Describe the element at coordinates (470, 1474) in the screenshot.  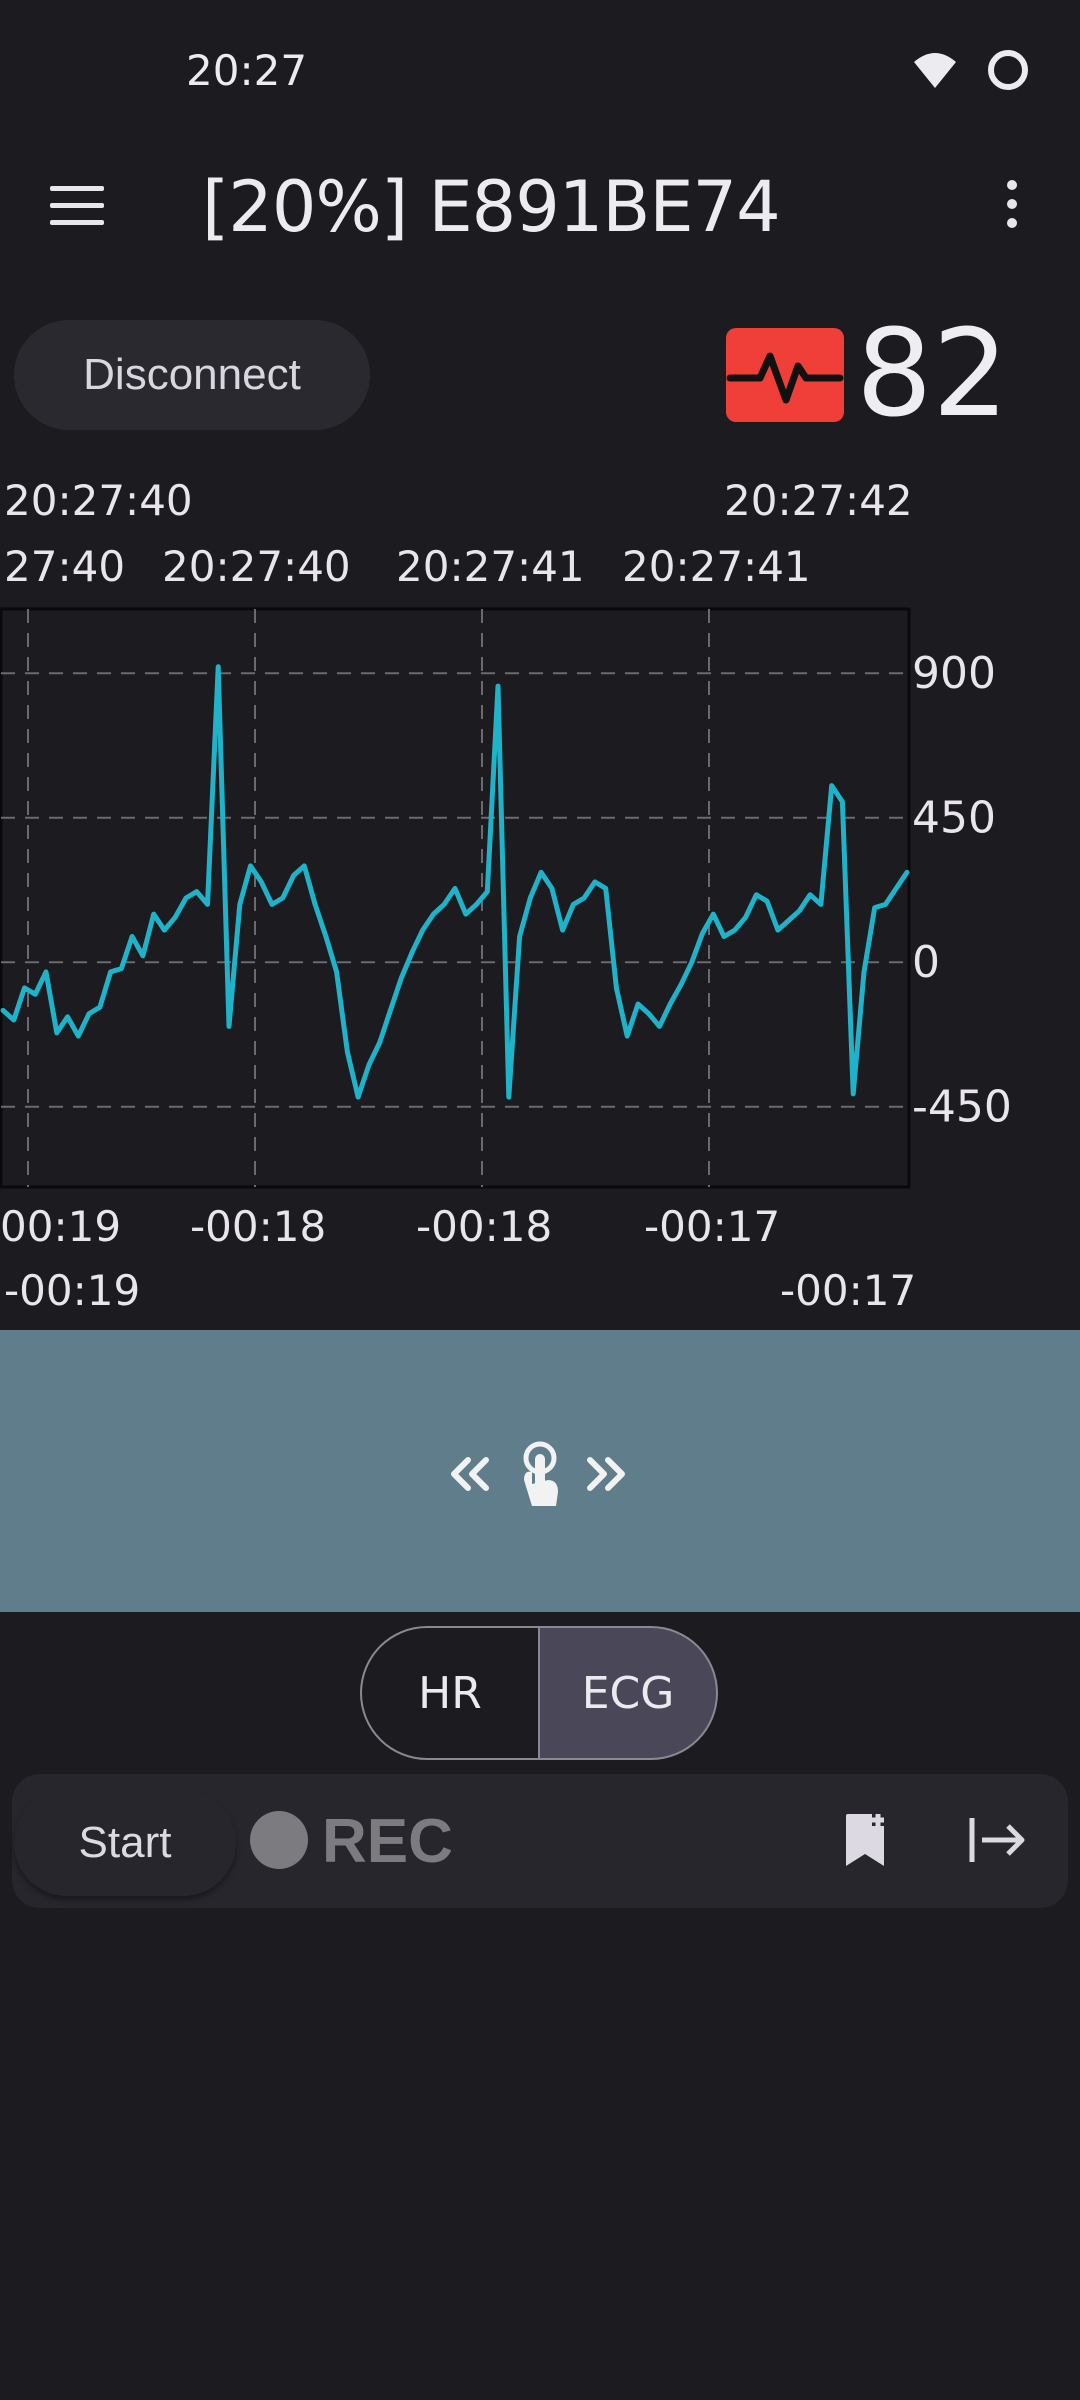
I see `chevrons-left-icon` at that location.